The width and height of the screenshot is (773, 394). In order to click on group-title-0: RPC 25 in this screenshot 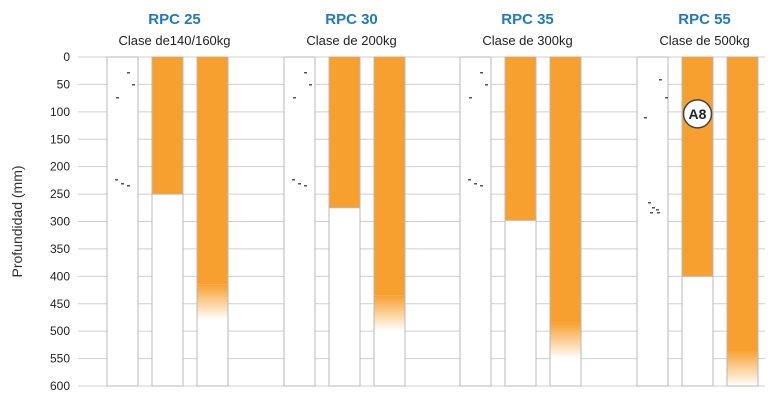, I will do `click(174, 19)`.